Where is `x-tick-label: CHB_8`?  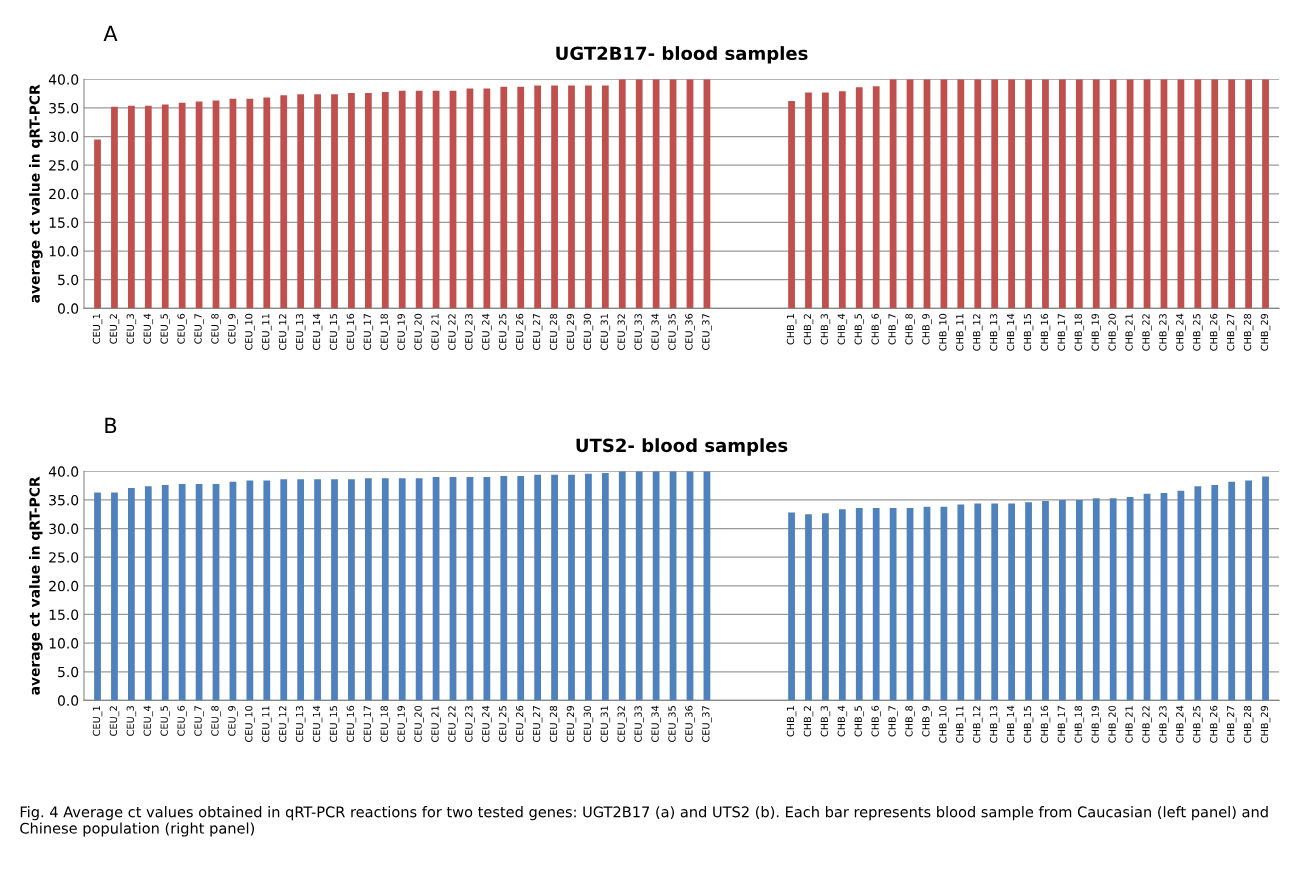 x-tick-label: CHB_8 is located at coordinates (910, 329).